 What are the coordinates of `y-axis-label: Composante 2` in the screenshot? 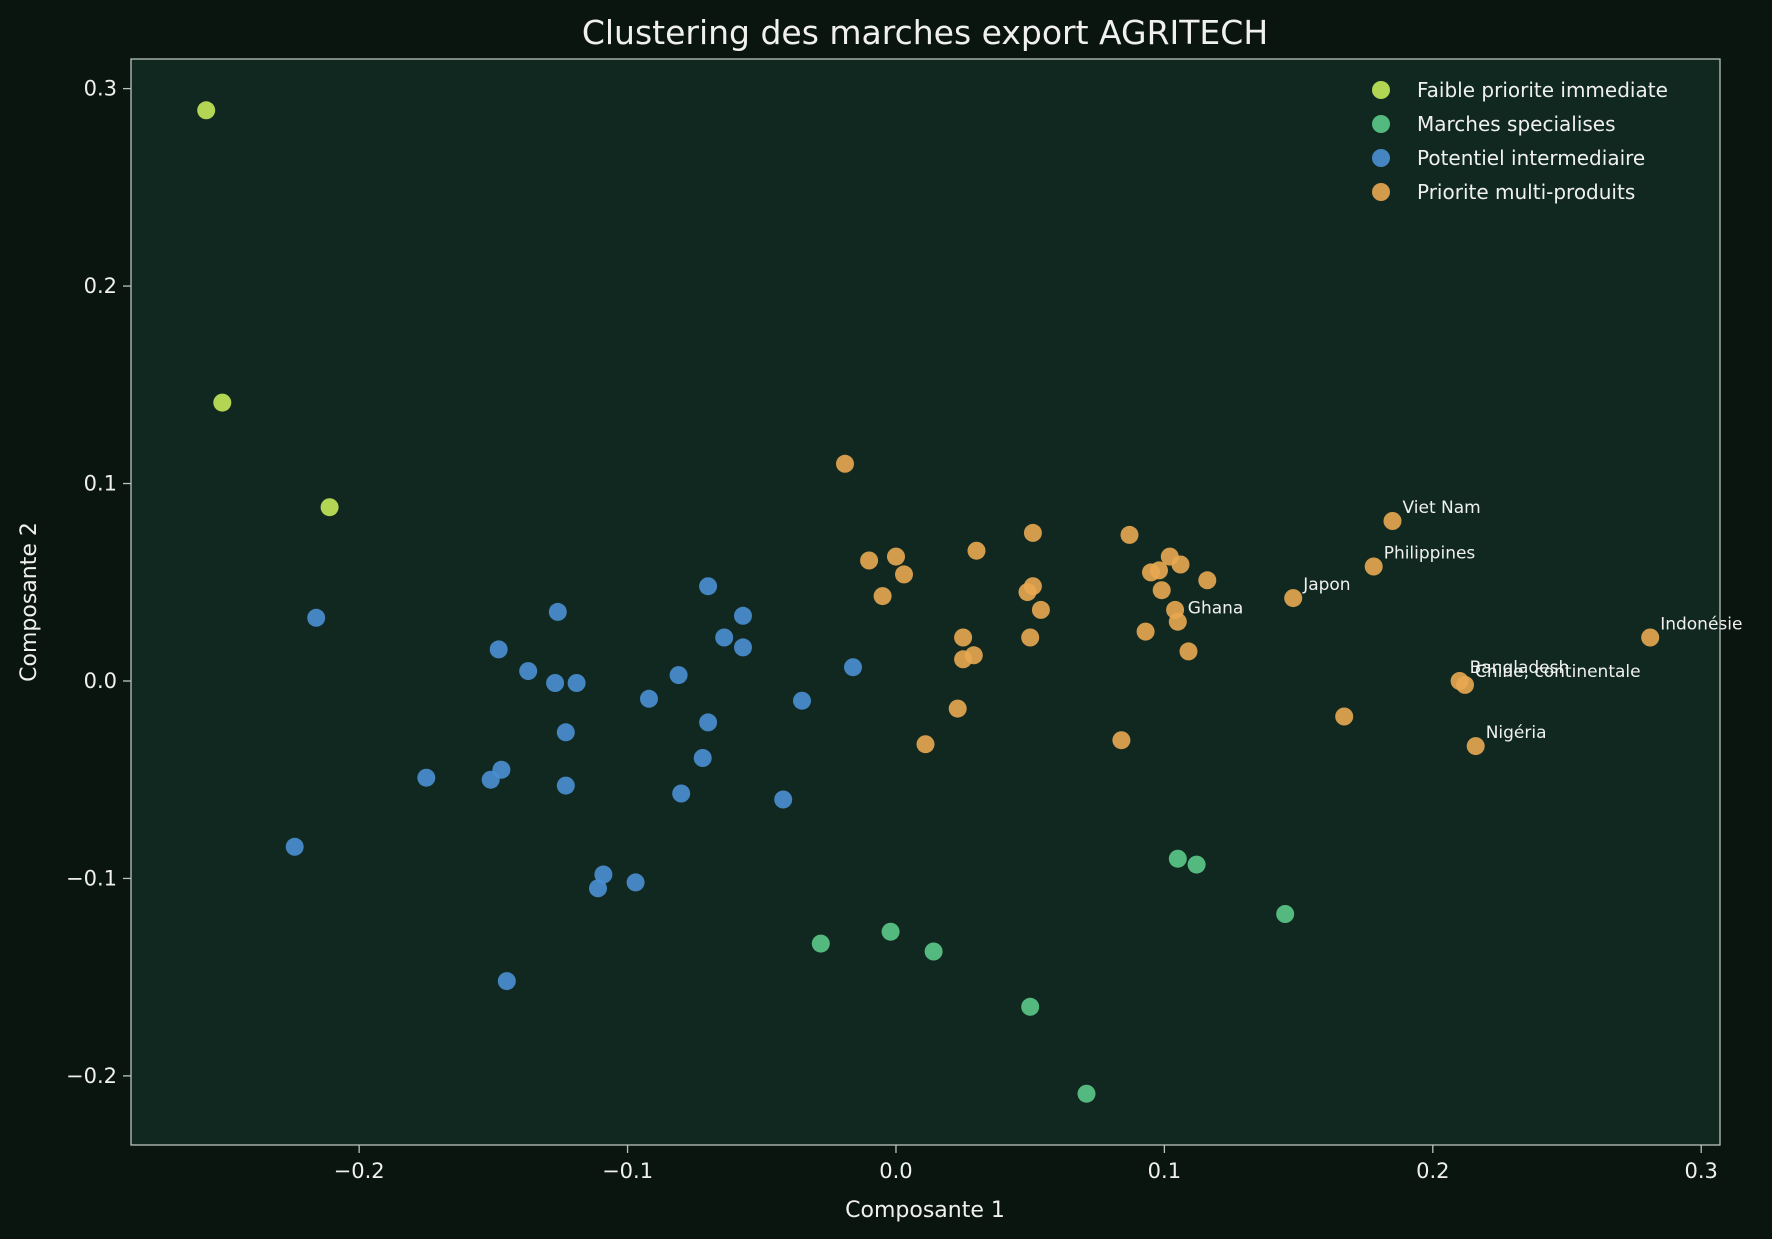 It's located at (29, 602).